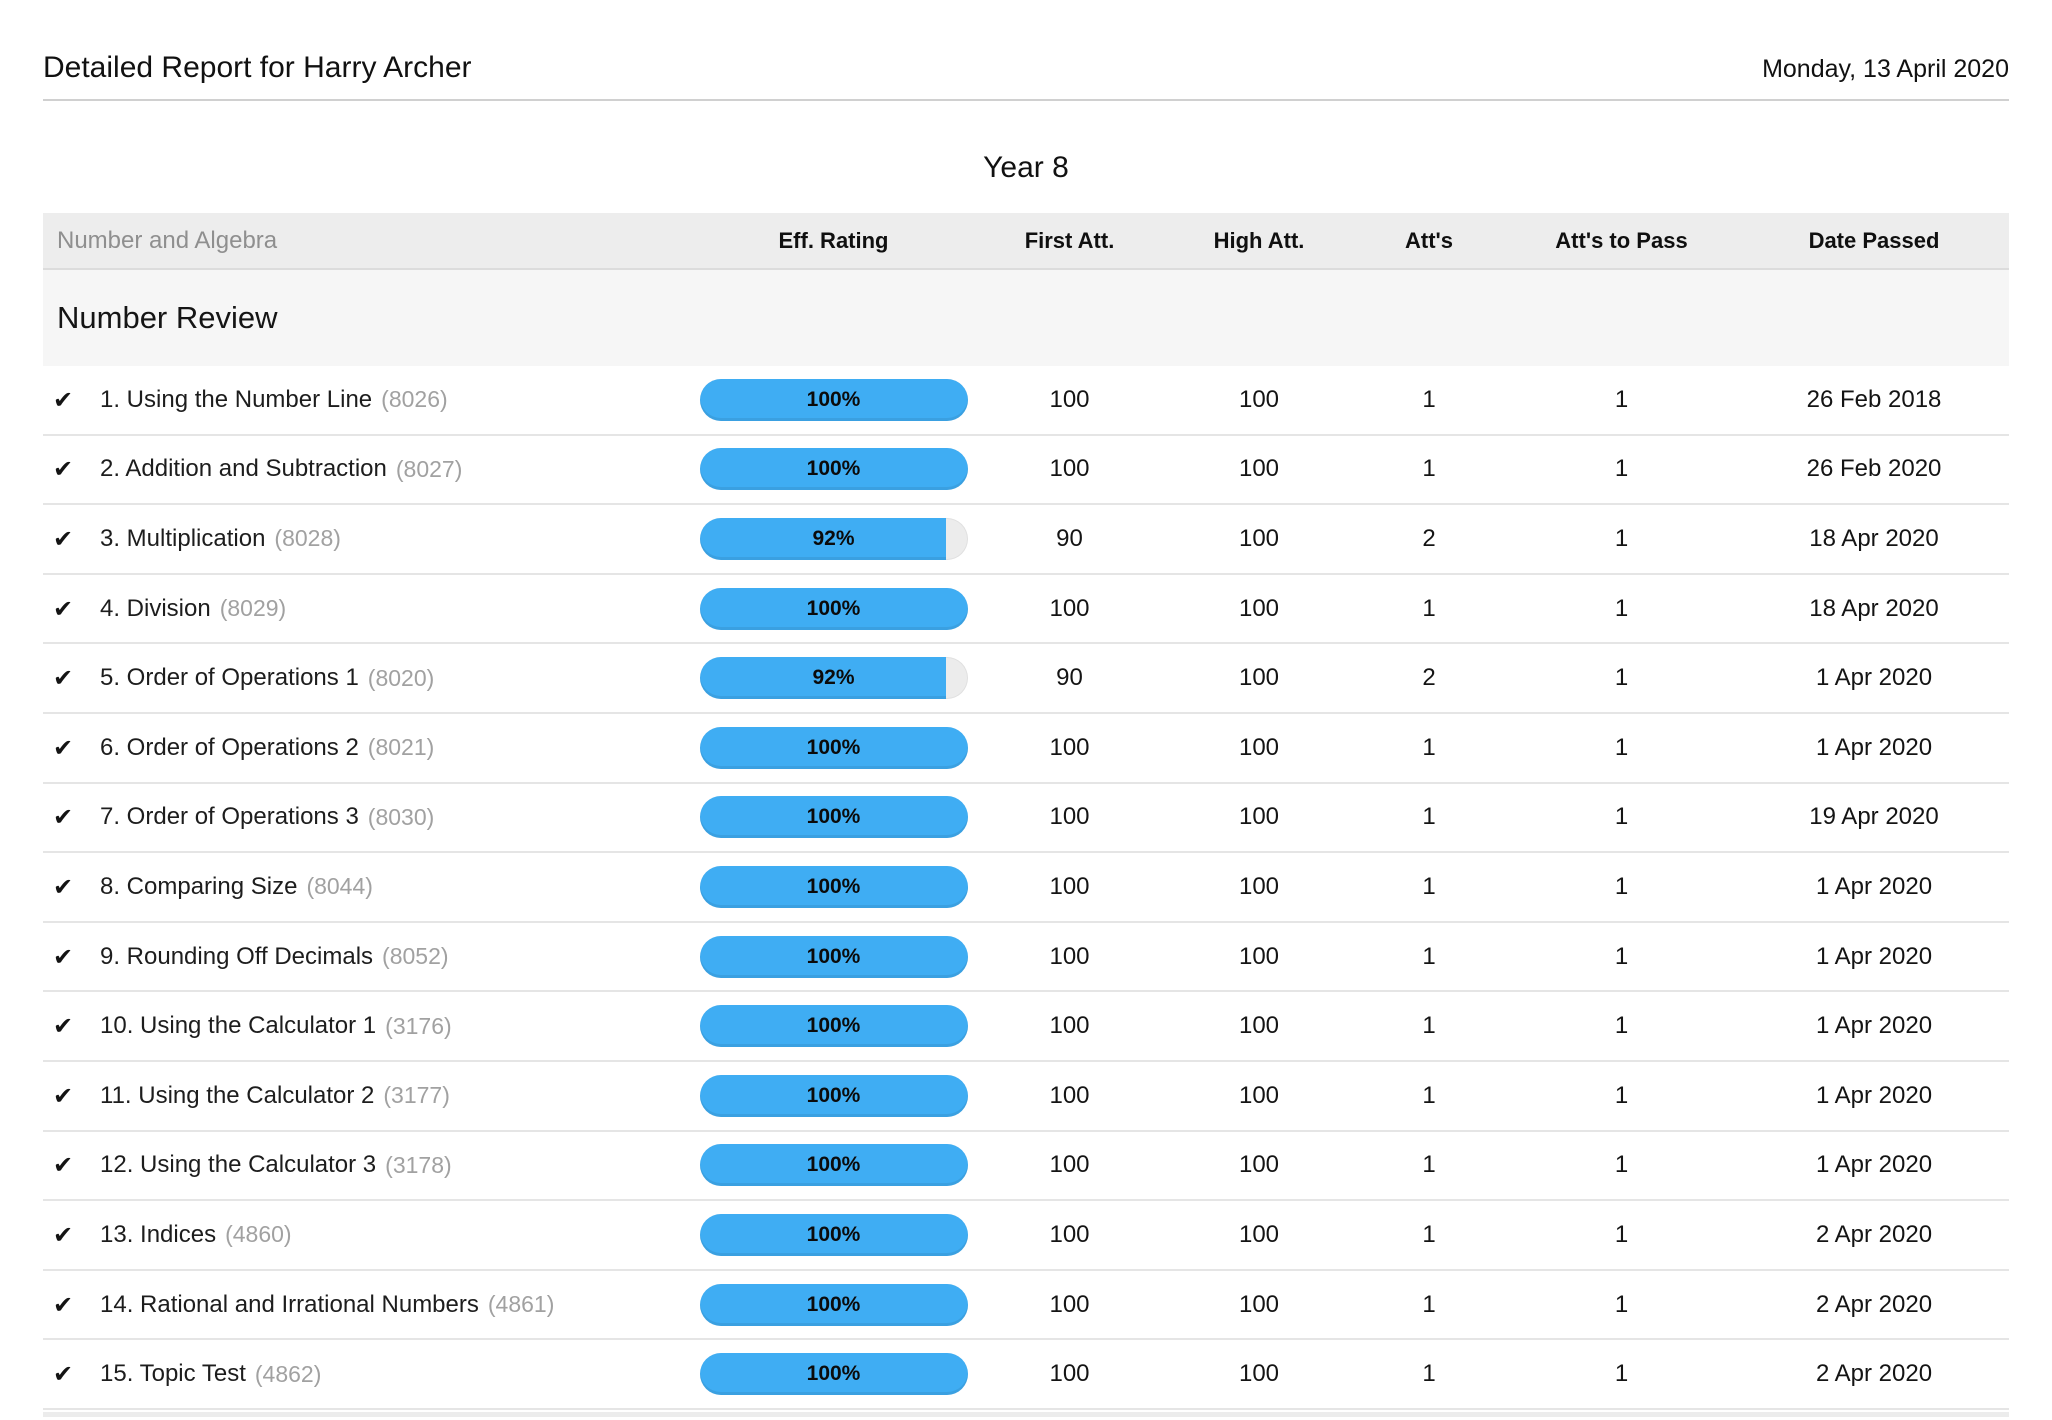 This screenshot has width=2052, height=1420. What do you see at coordinates (416, 1095) in the screenshot?
I see `topic-id: (3177)` at bounding box center [416, 1095].